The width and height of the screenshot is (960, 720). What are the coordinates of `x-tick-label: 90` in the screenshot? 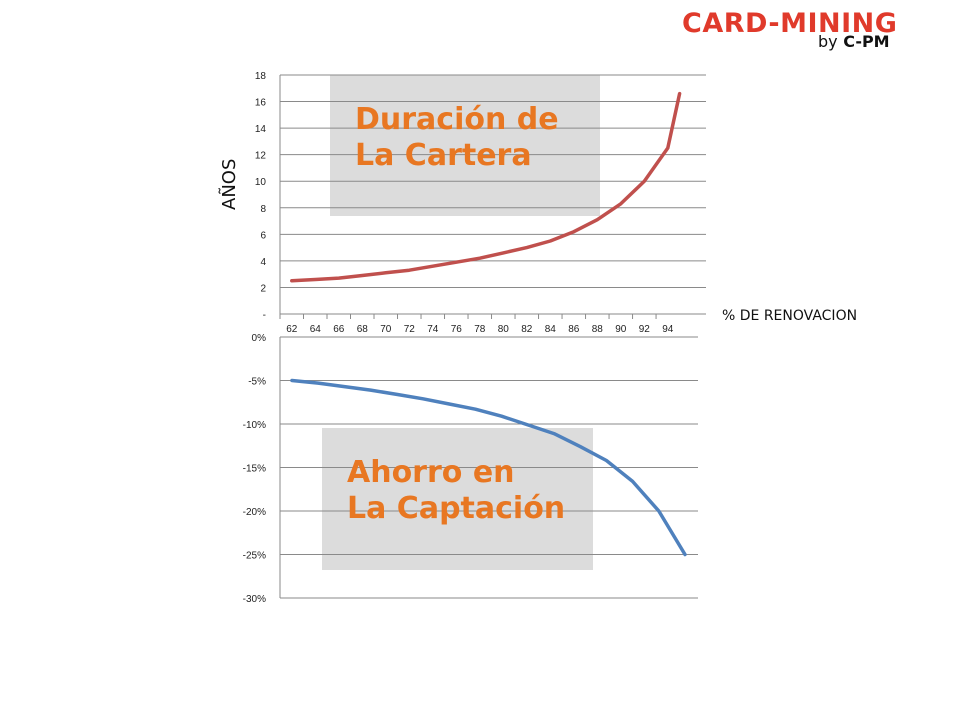 It's located at (621, 329).